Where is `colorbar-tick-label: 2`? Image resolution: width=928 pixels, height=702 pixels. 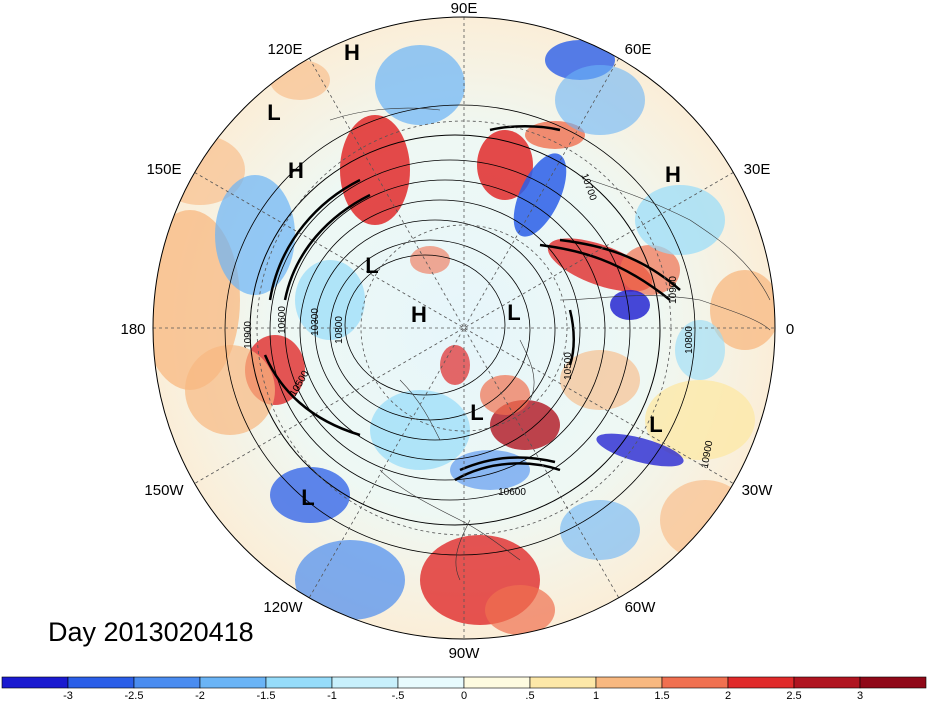
colorbar-tick-label: 2 is located at coordinates (728, 696).